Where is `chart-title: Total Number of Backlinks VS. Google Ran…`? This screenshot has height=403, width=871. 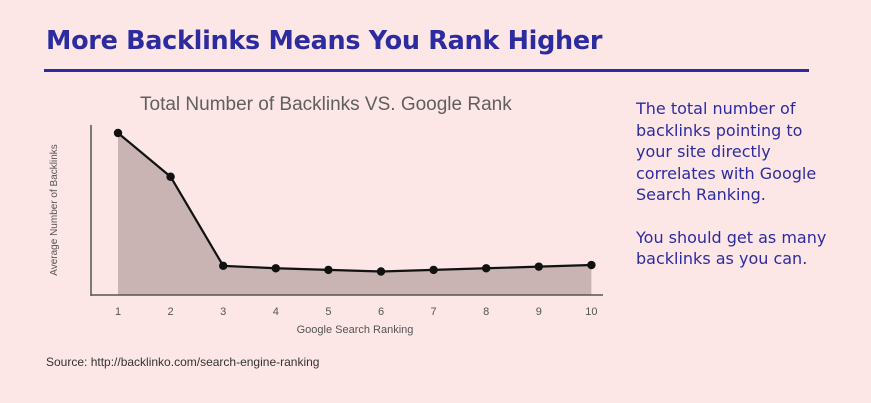 chart-title: Total Number of Backlinks VS. Google Ran… is located at coordinates (326, 104).